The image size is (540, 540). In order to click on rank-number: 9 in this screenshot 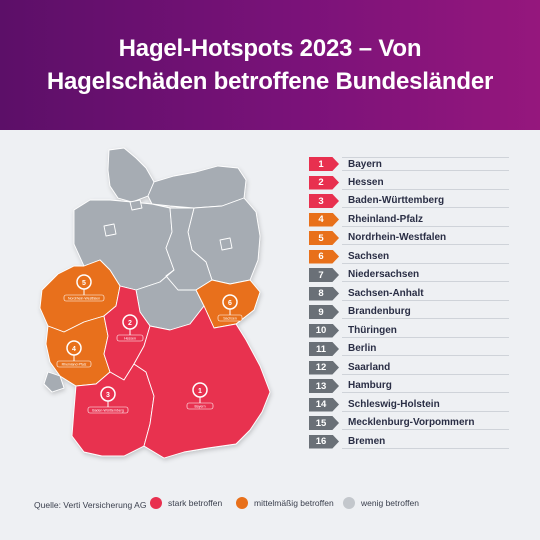, I will do `click(324, 312)`.